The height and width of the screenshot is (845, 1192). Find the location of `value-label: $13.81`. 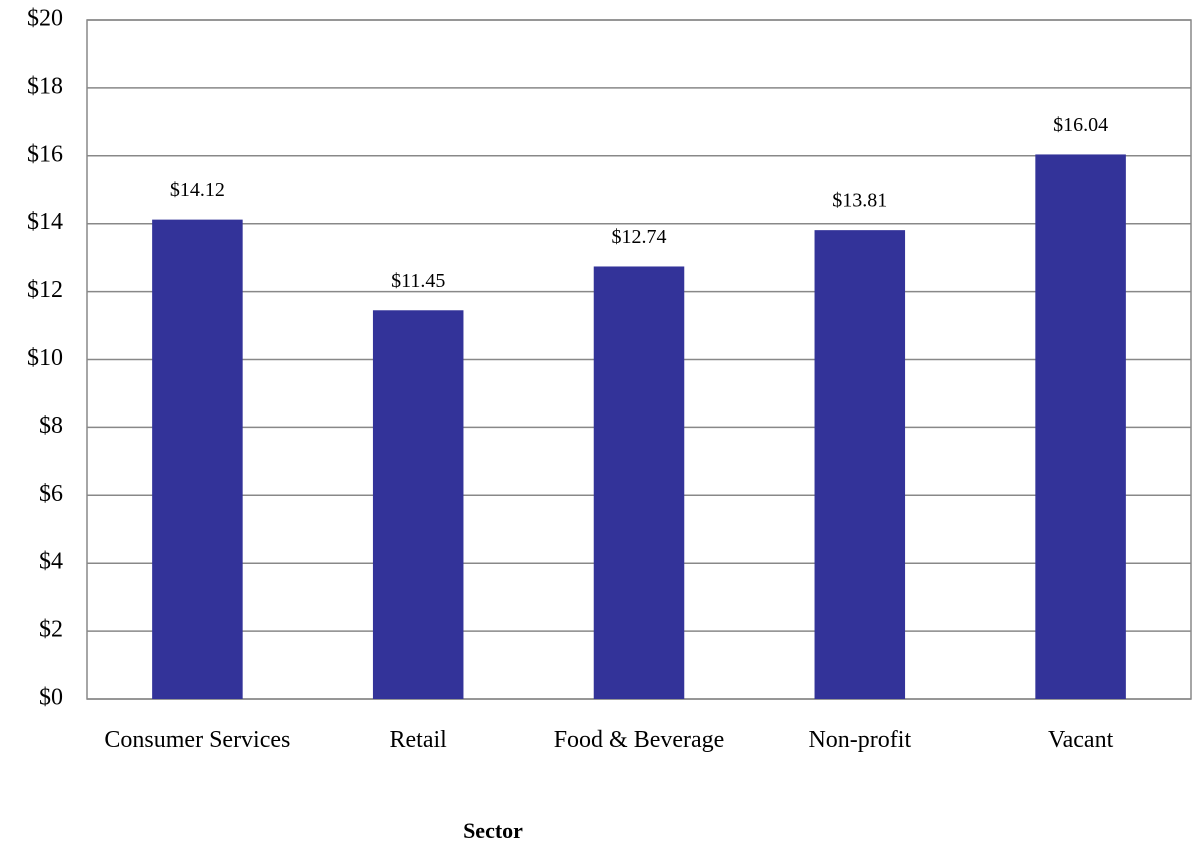

value-label: $13.81 is located at coordinates (859, 201).